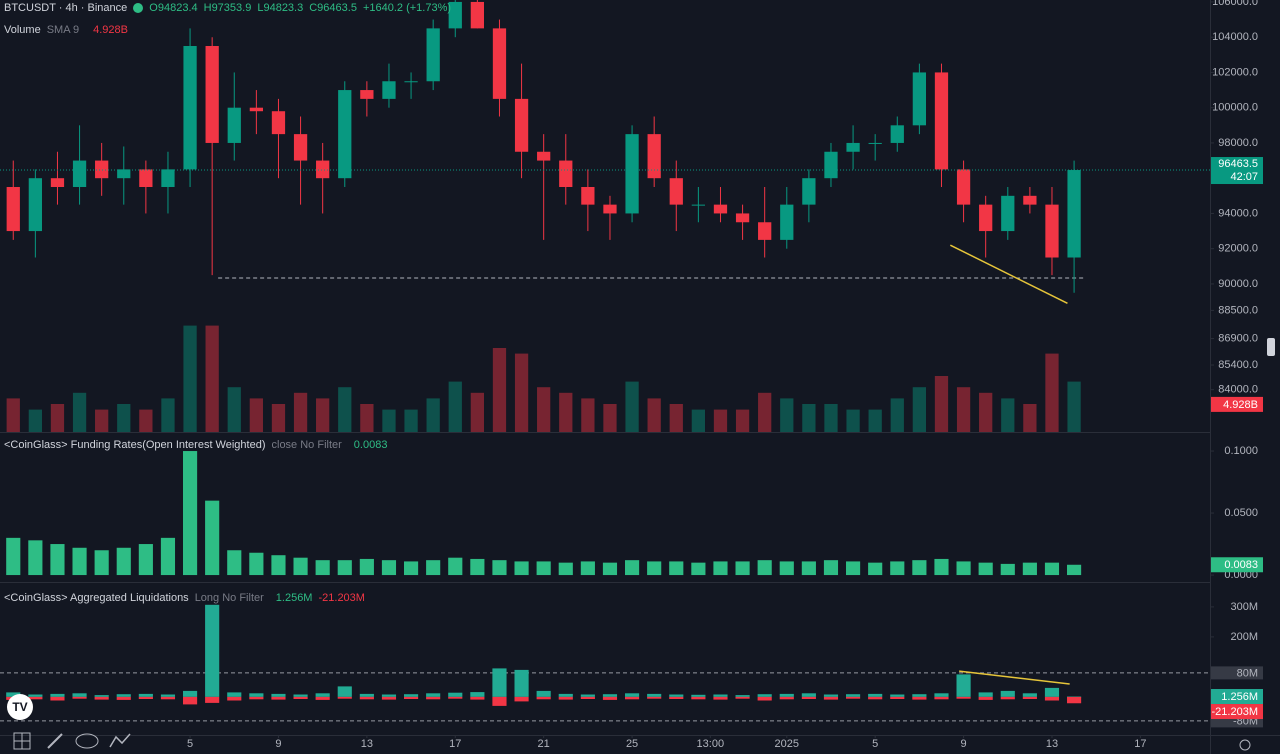 The image size is (1280, 754). I want to click on y-tick-label: 85400.0, so click(1238, 365).